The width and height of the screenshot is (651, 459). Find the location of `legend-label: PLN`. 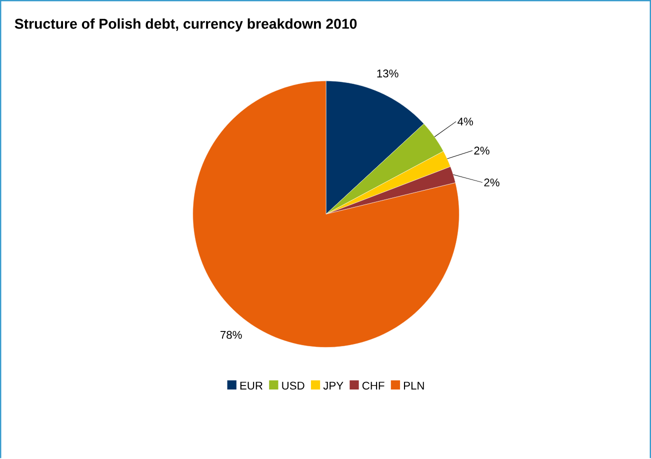

legend-label: PLN is located at coordinates (414, 386).